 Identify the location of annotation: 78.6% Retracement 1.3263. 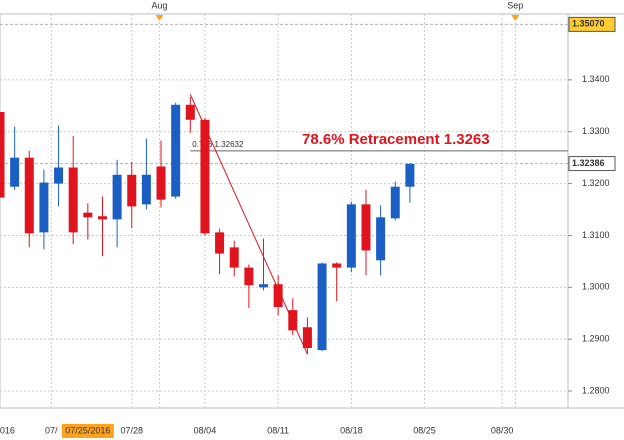
(396, 139).